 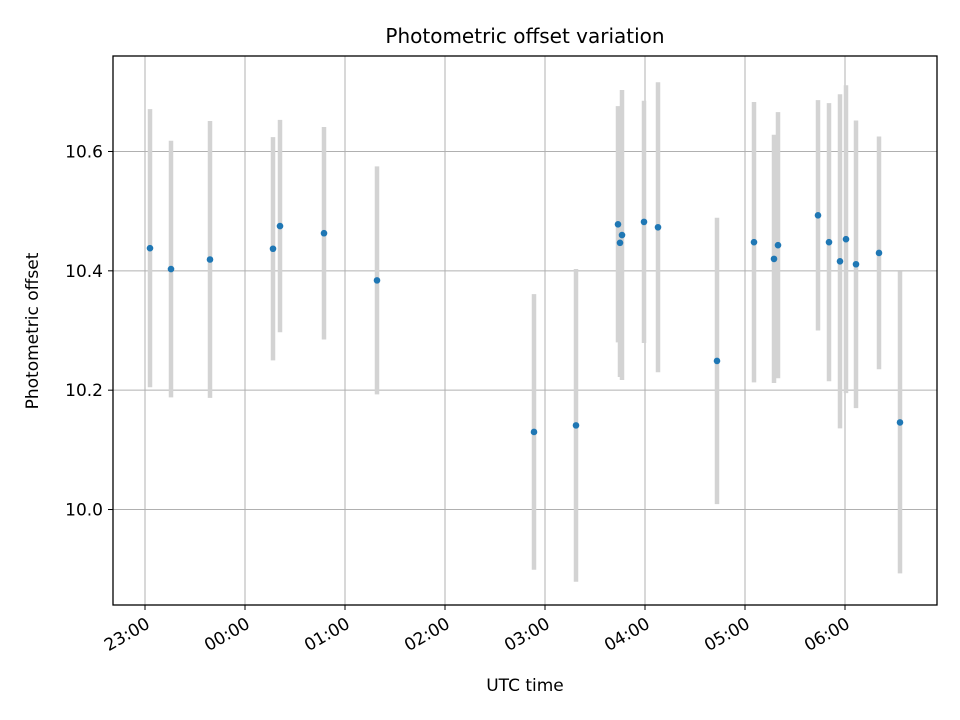 What do you see at coordinates (84, 391) in the screenshot?
I see `y-tick-label: 10.2` at bounding box center [84, 391].